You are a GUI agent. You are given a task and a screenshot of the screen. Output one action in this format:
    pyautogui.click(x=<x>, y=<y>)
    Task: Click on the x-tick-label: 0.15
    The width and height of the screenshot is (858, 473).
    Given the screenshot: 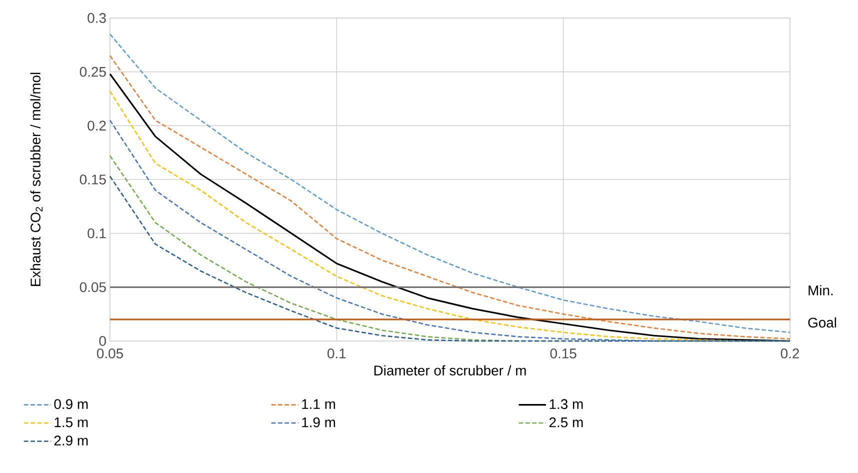 What is the action you would take?
    pyautogui.click(x=563, y=353)
    